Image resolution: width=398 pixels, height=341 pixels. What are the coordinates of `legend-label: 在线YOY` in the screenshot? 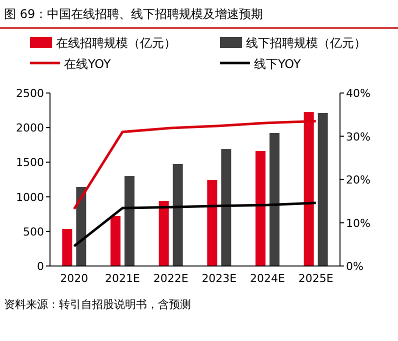 It's located at (88, 64).